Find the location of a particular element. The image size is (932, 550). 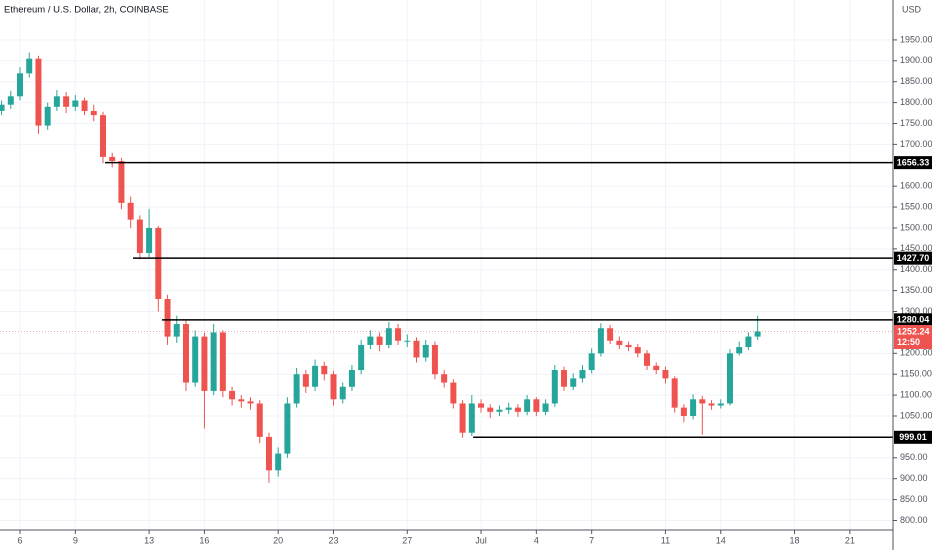

currency-label: USD is located at coordinates (912, 9).